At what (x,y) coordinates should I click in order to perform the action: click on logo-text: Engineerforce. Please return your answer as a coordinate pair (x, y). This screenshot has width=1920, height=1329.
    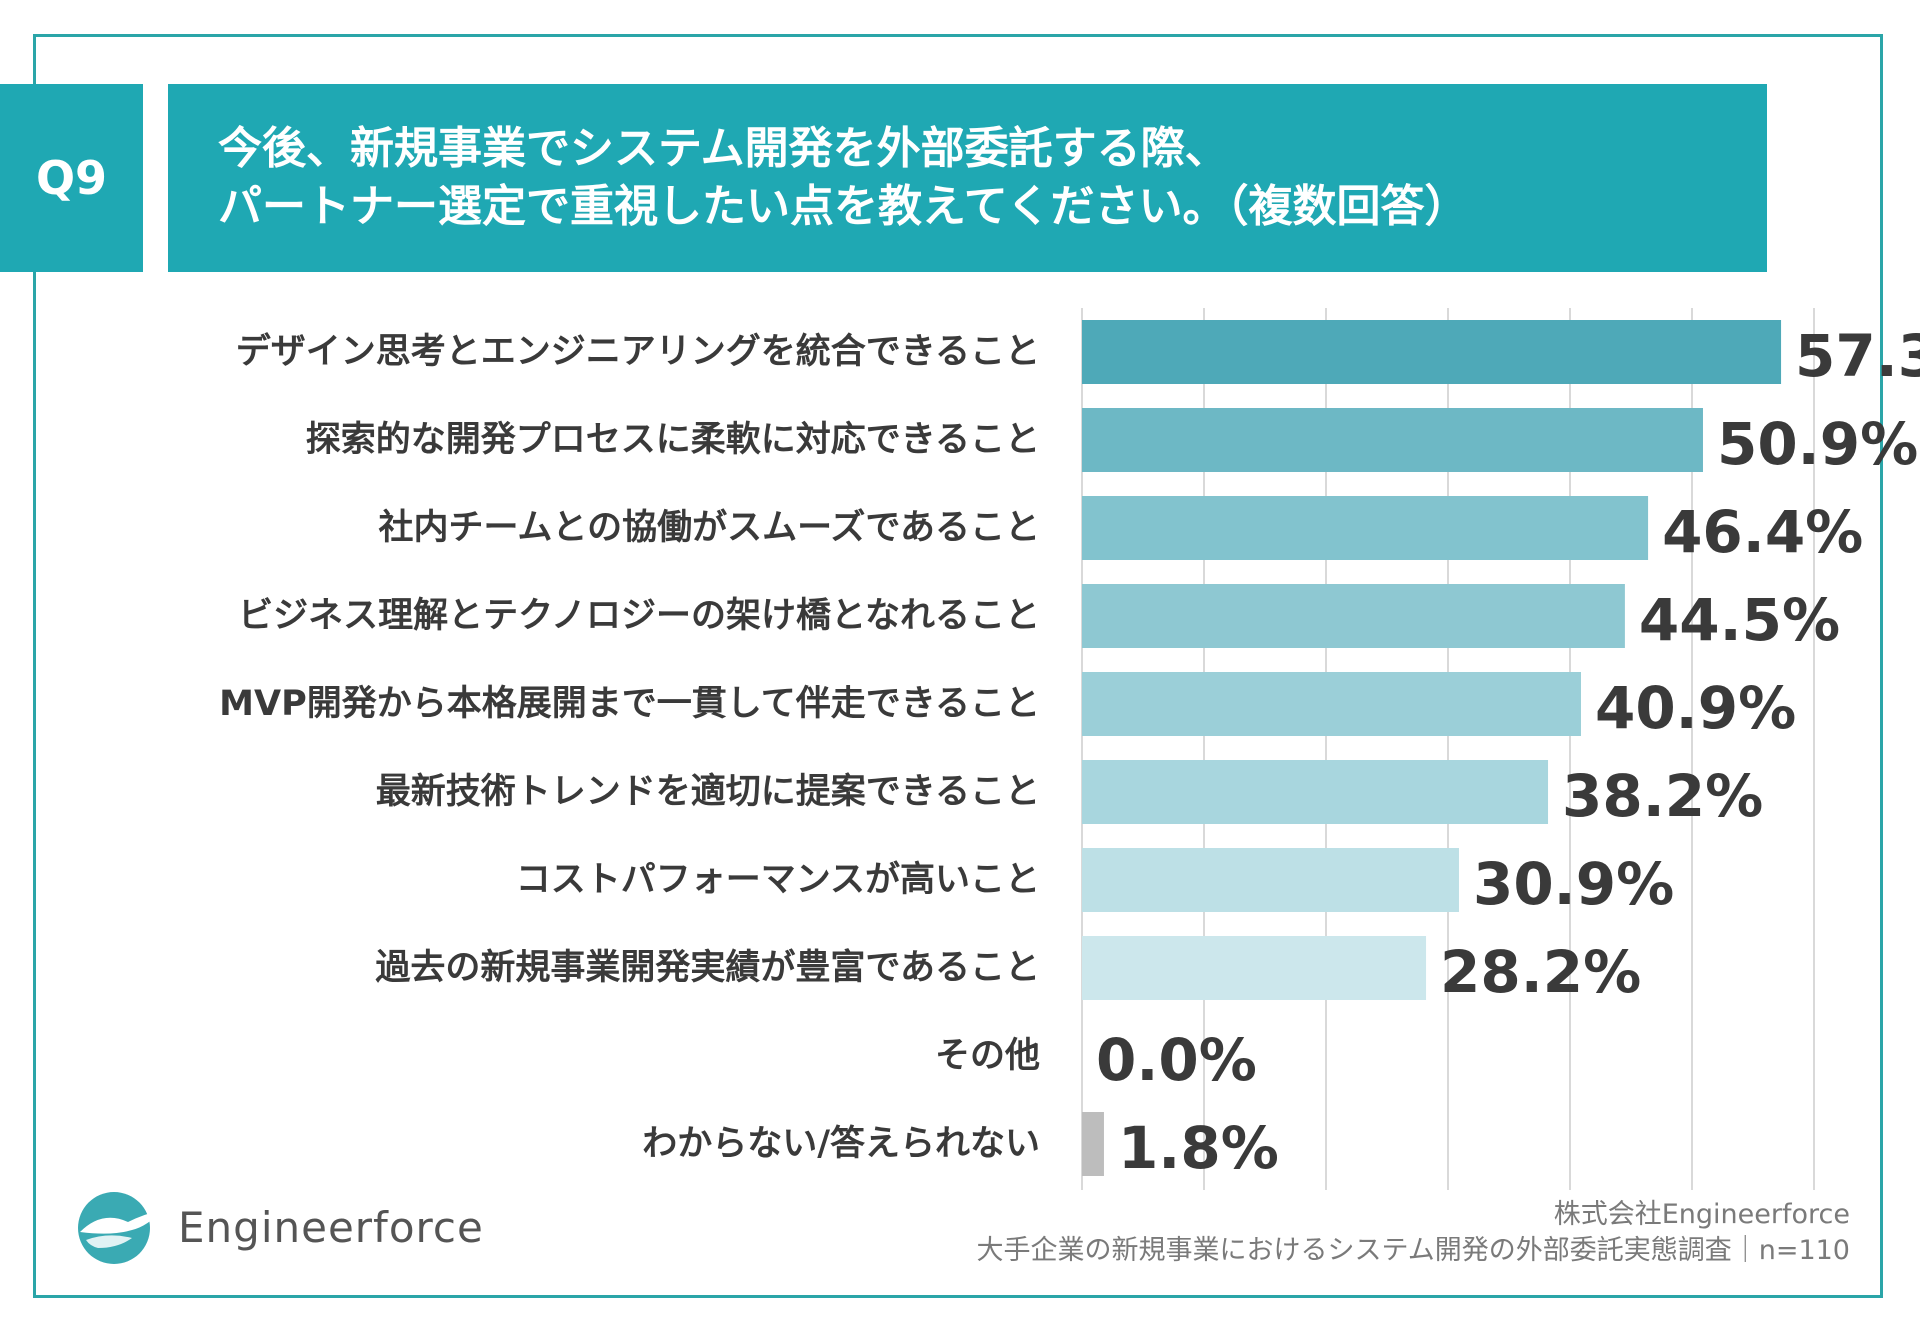
    Looking at the image, I should click on (331, 1227).